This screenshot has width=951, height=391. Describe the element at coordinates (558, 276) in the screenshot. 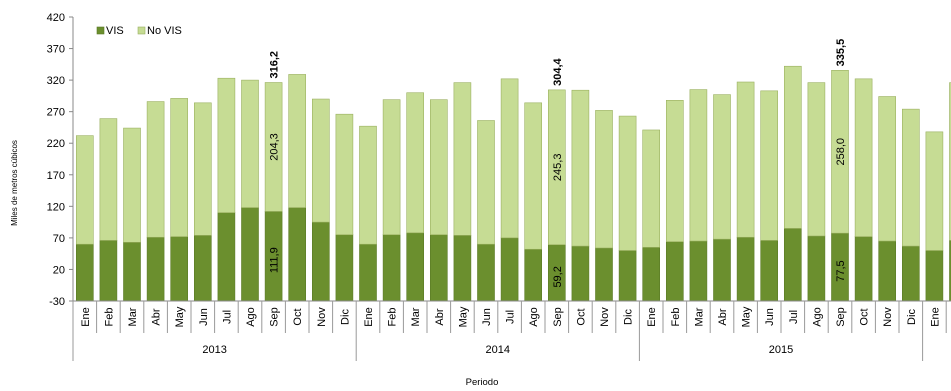

I see `data-label-vis: 59,2` at that location.